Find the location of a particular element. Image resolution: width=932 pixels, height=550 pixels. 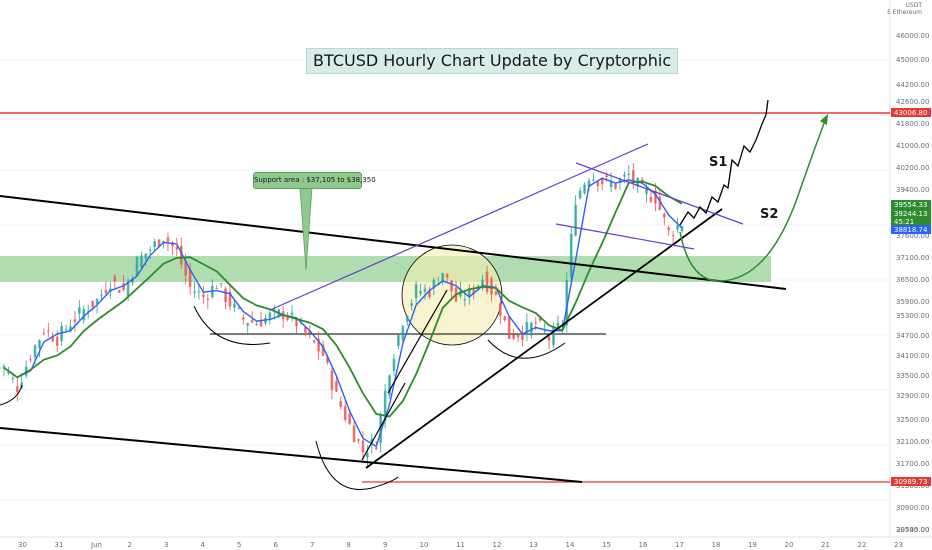

price-label-text: 45:21 is located at coordinates (904, 222).